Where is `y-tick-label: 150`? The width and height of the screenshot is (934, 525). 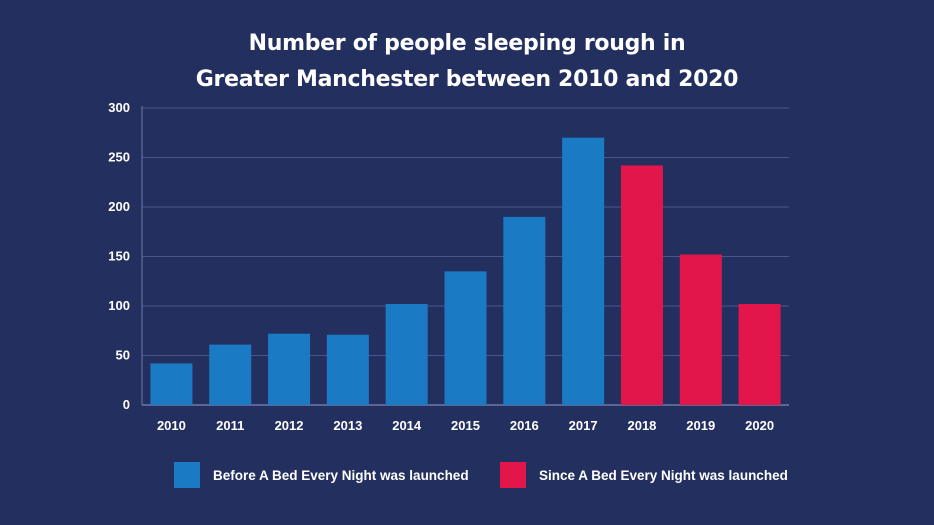 y-tick-label: 150 is located at coordinates (119, 256).